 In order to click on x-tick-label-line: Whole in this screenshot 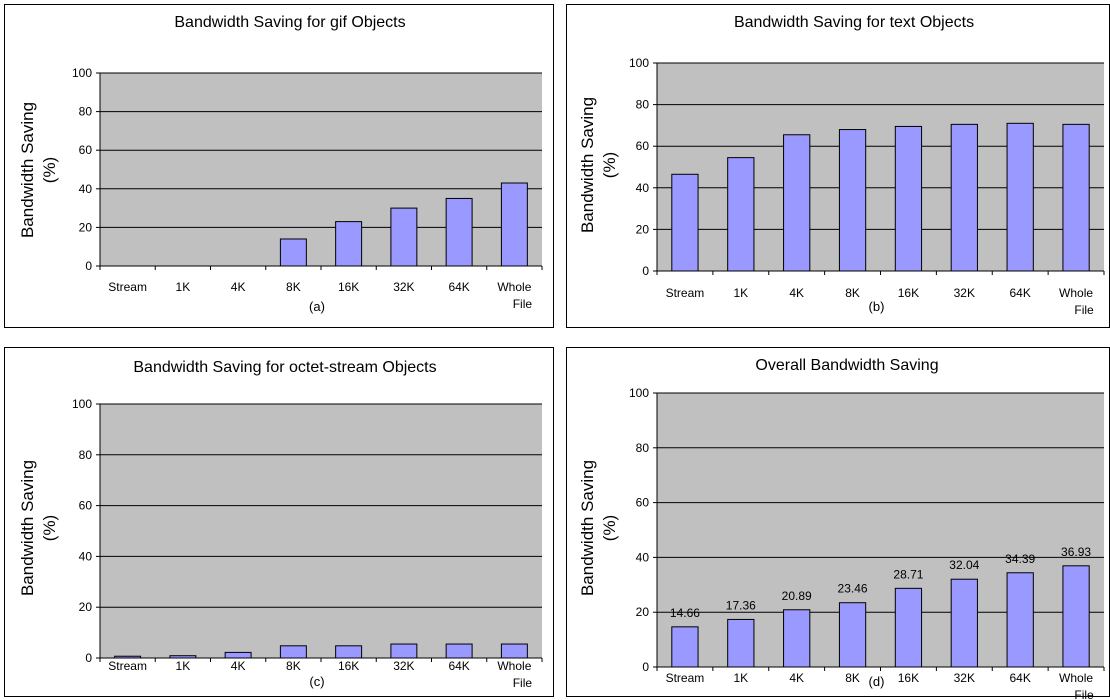, I will do `click(514, 287)`.